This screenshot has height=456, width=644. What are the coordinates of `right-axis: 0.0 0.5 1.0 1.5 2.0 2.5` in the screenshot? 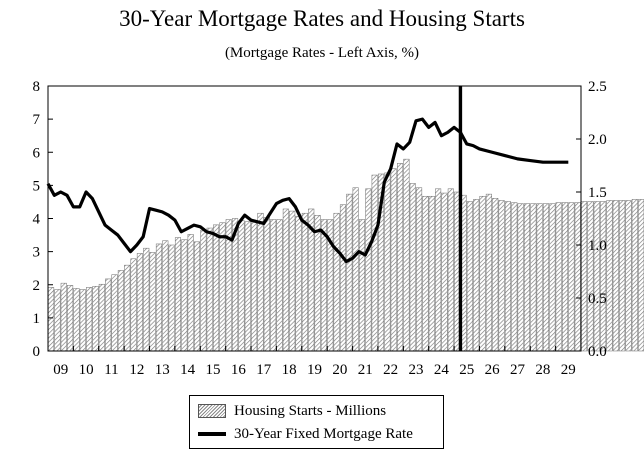 It's located at (591, 219).